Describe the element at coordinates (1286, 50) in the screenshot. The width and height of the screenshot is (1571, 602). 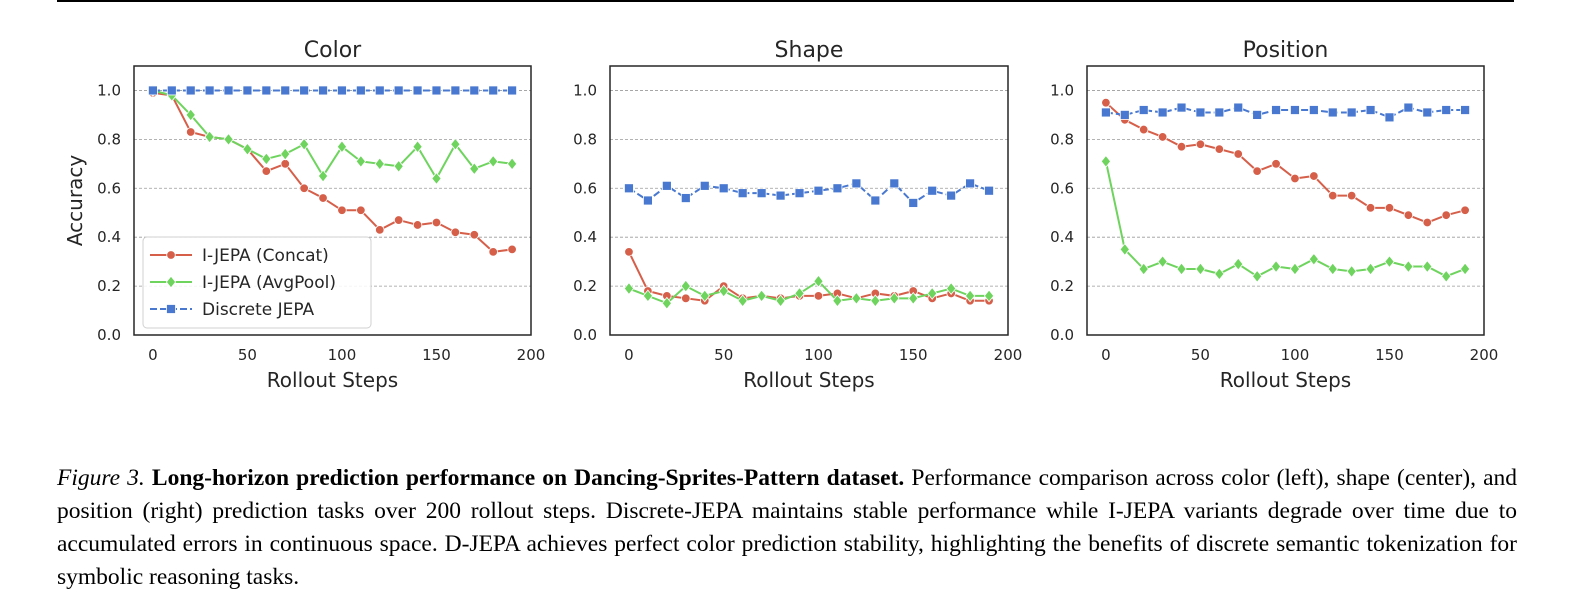
I see `panel-title: Position` at that location.